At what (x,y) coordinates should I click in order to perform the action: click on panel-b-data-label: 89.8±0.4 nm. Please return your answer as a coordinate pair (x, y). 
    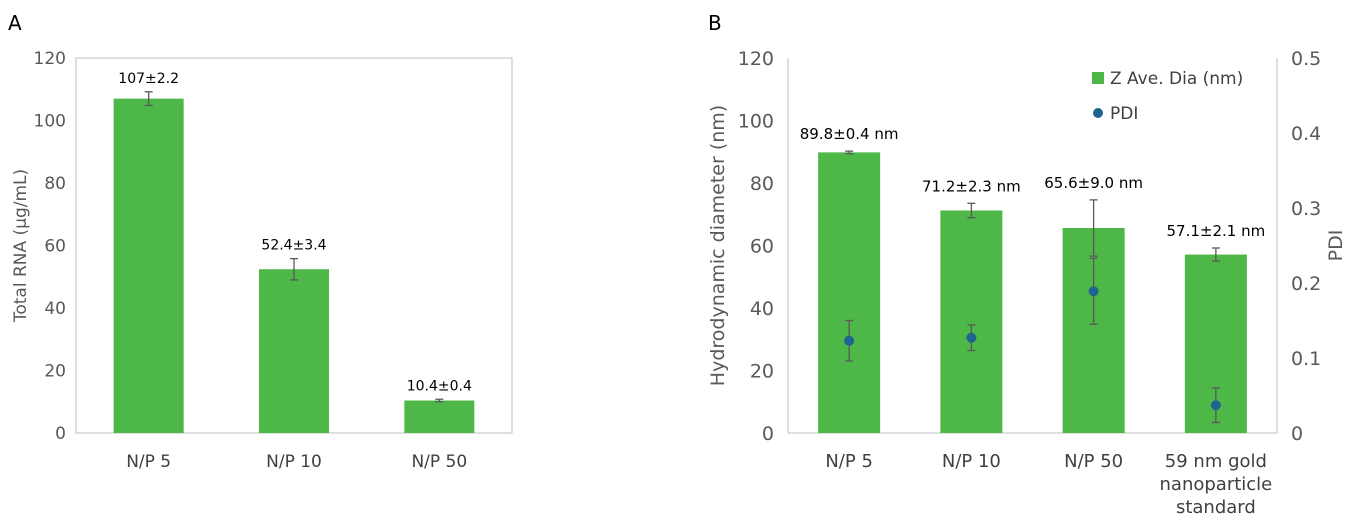
    Looking at the image, I should click on (849, 134).